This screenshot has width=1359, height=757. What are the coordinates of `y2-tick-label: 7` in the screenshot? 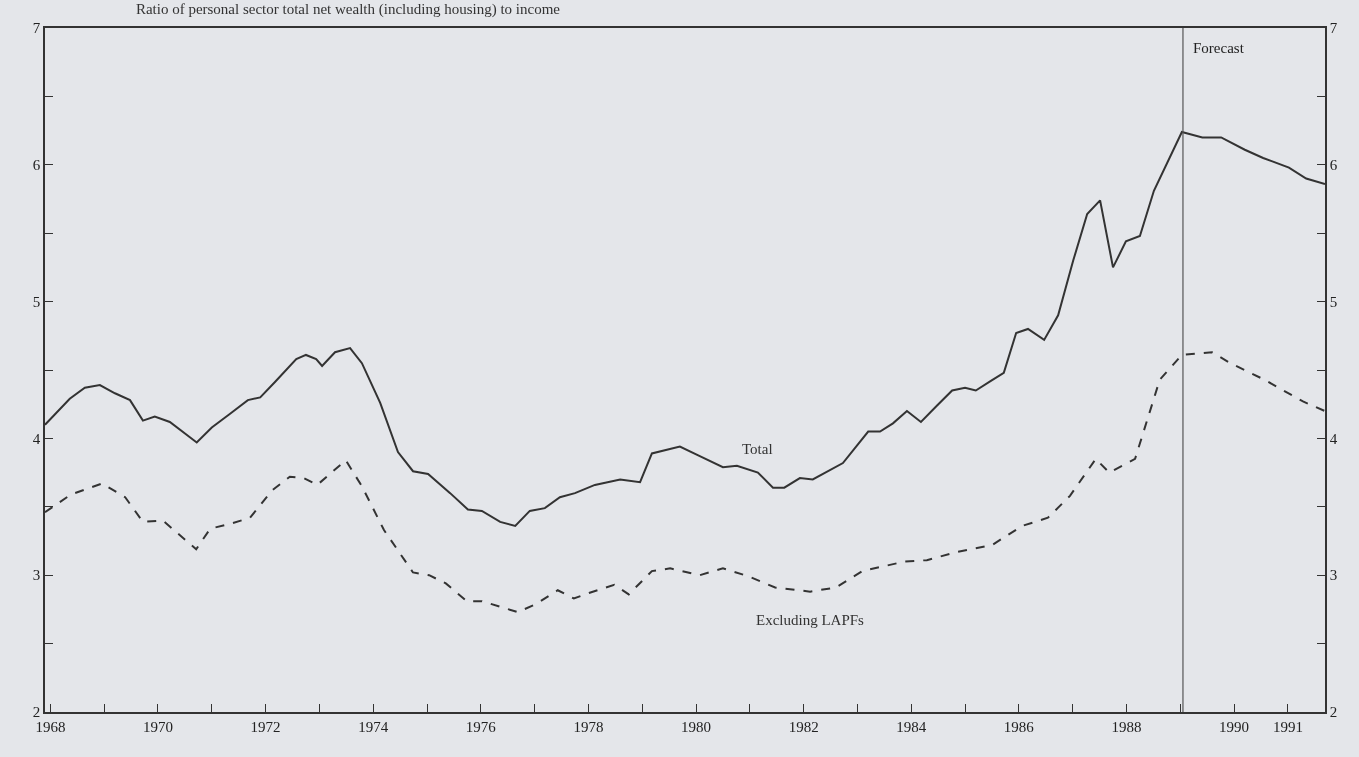 It's located at (1333, 28).